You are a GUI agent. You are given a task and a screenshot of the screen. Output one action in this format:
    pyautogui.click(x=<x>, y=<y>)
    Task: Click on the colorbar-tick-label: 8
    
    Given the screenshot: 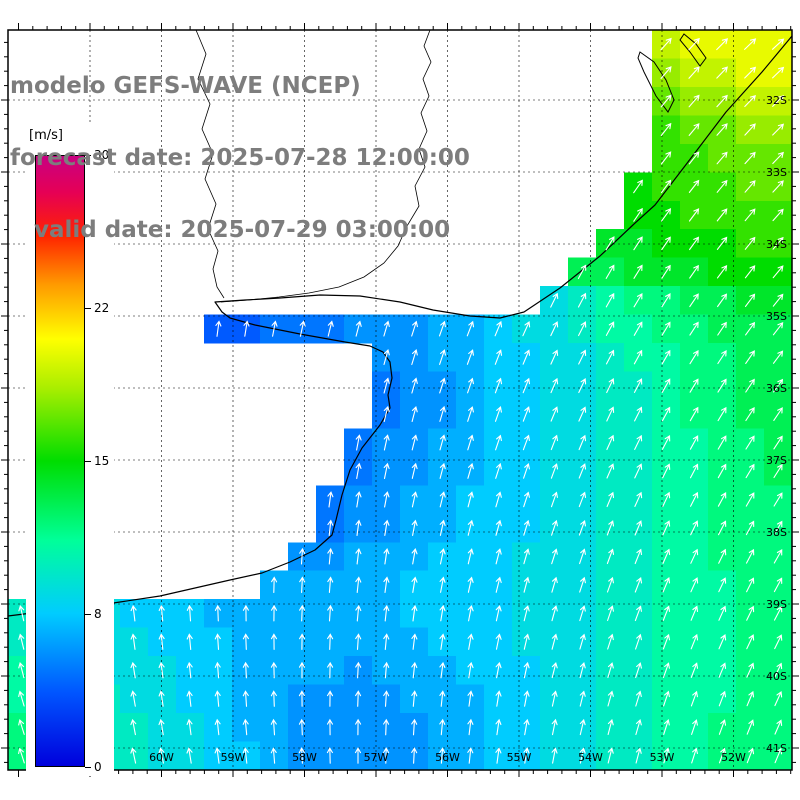 What is the action you would take?
    pyautogui.click(x=98, y=614)
    